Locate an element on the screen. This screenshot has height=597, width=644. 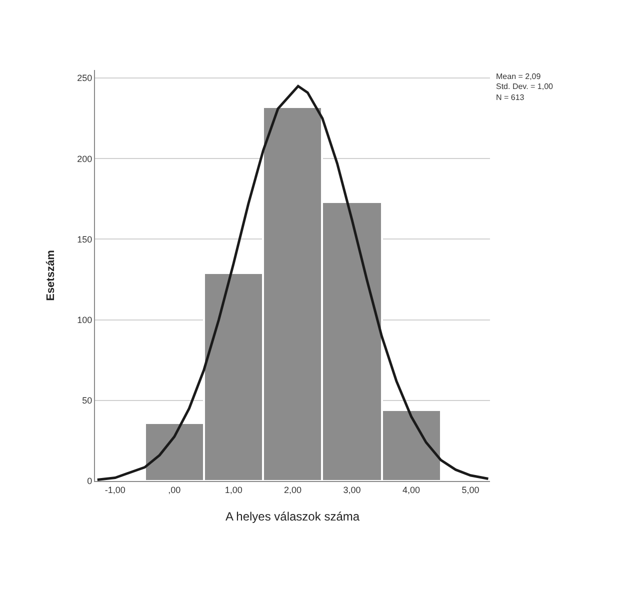
text: Std. Dev. = 1,00 is located at coordinates (525, 86).